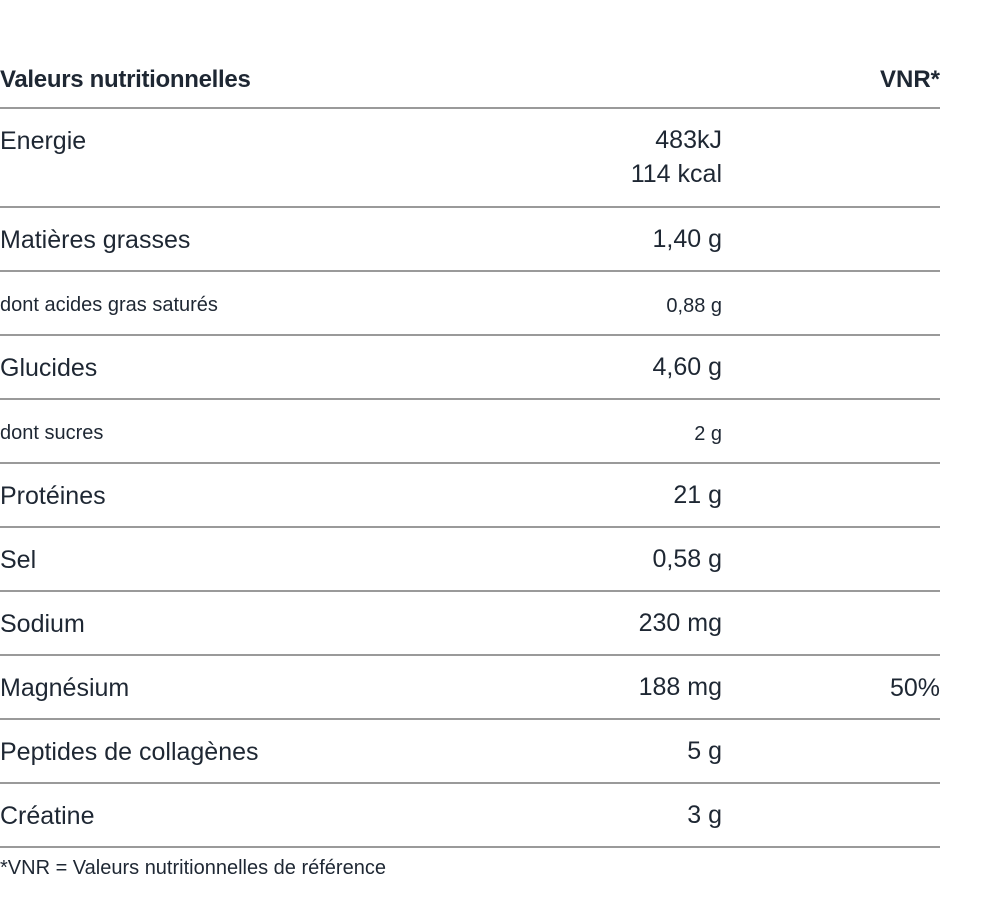 This screenshot has width=990, height=908. I want to click on value-line: 483kJ, so click(688, 140).